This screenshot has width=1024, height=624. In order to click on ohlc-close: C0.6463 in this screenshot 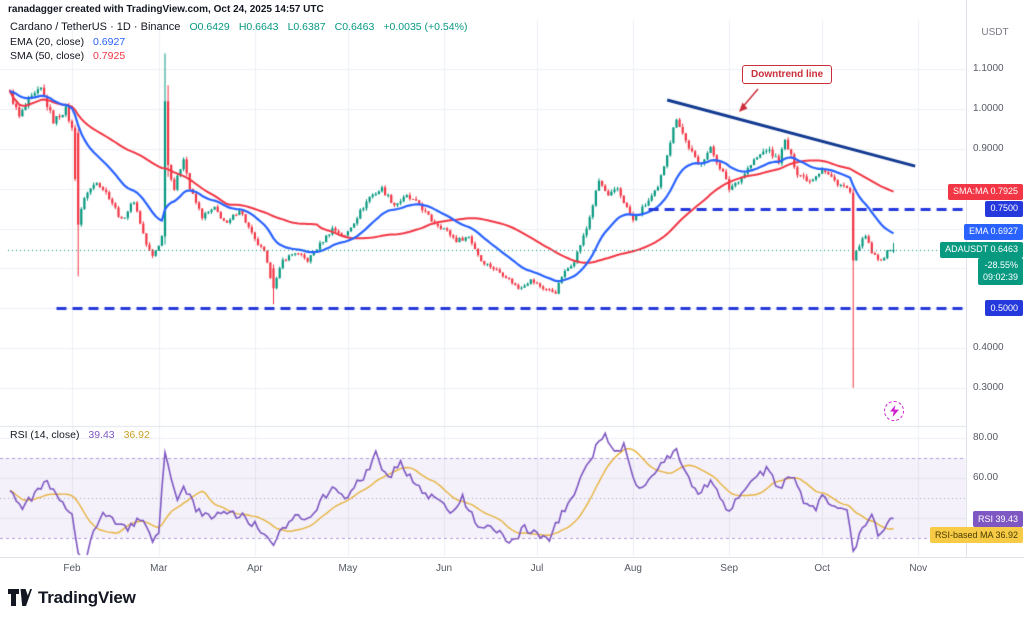, I will do `click(354, 27)`.